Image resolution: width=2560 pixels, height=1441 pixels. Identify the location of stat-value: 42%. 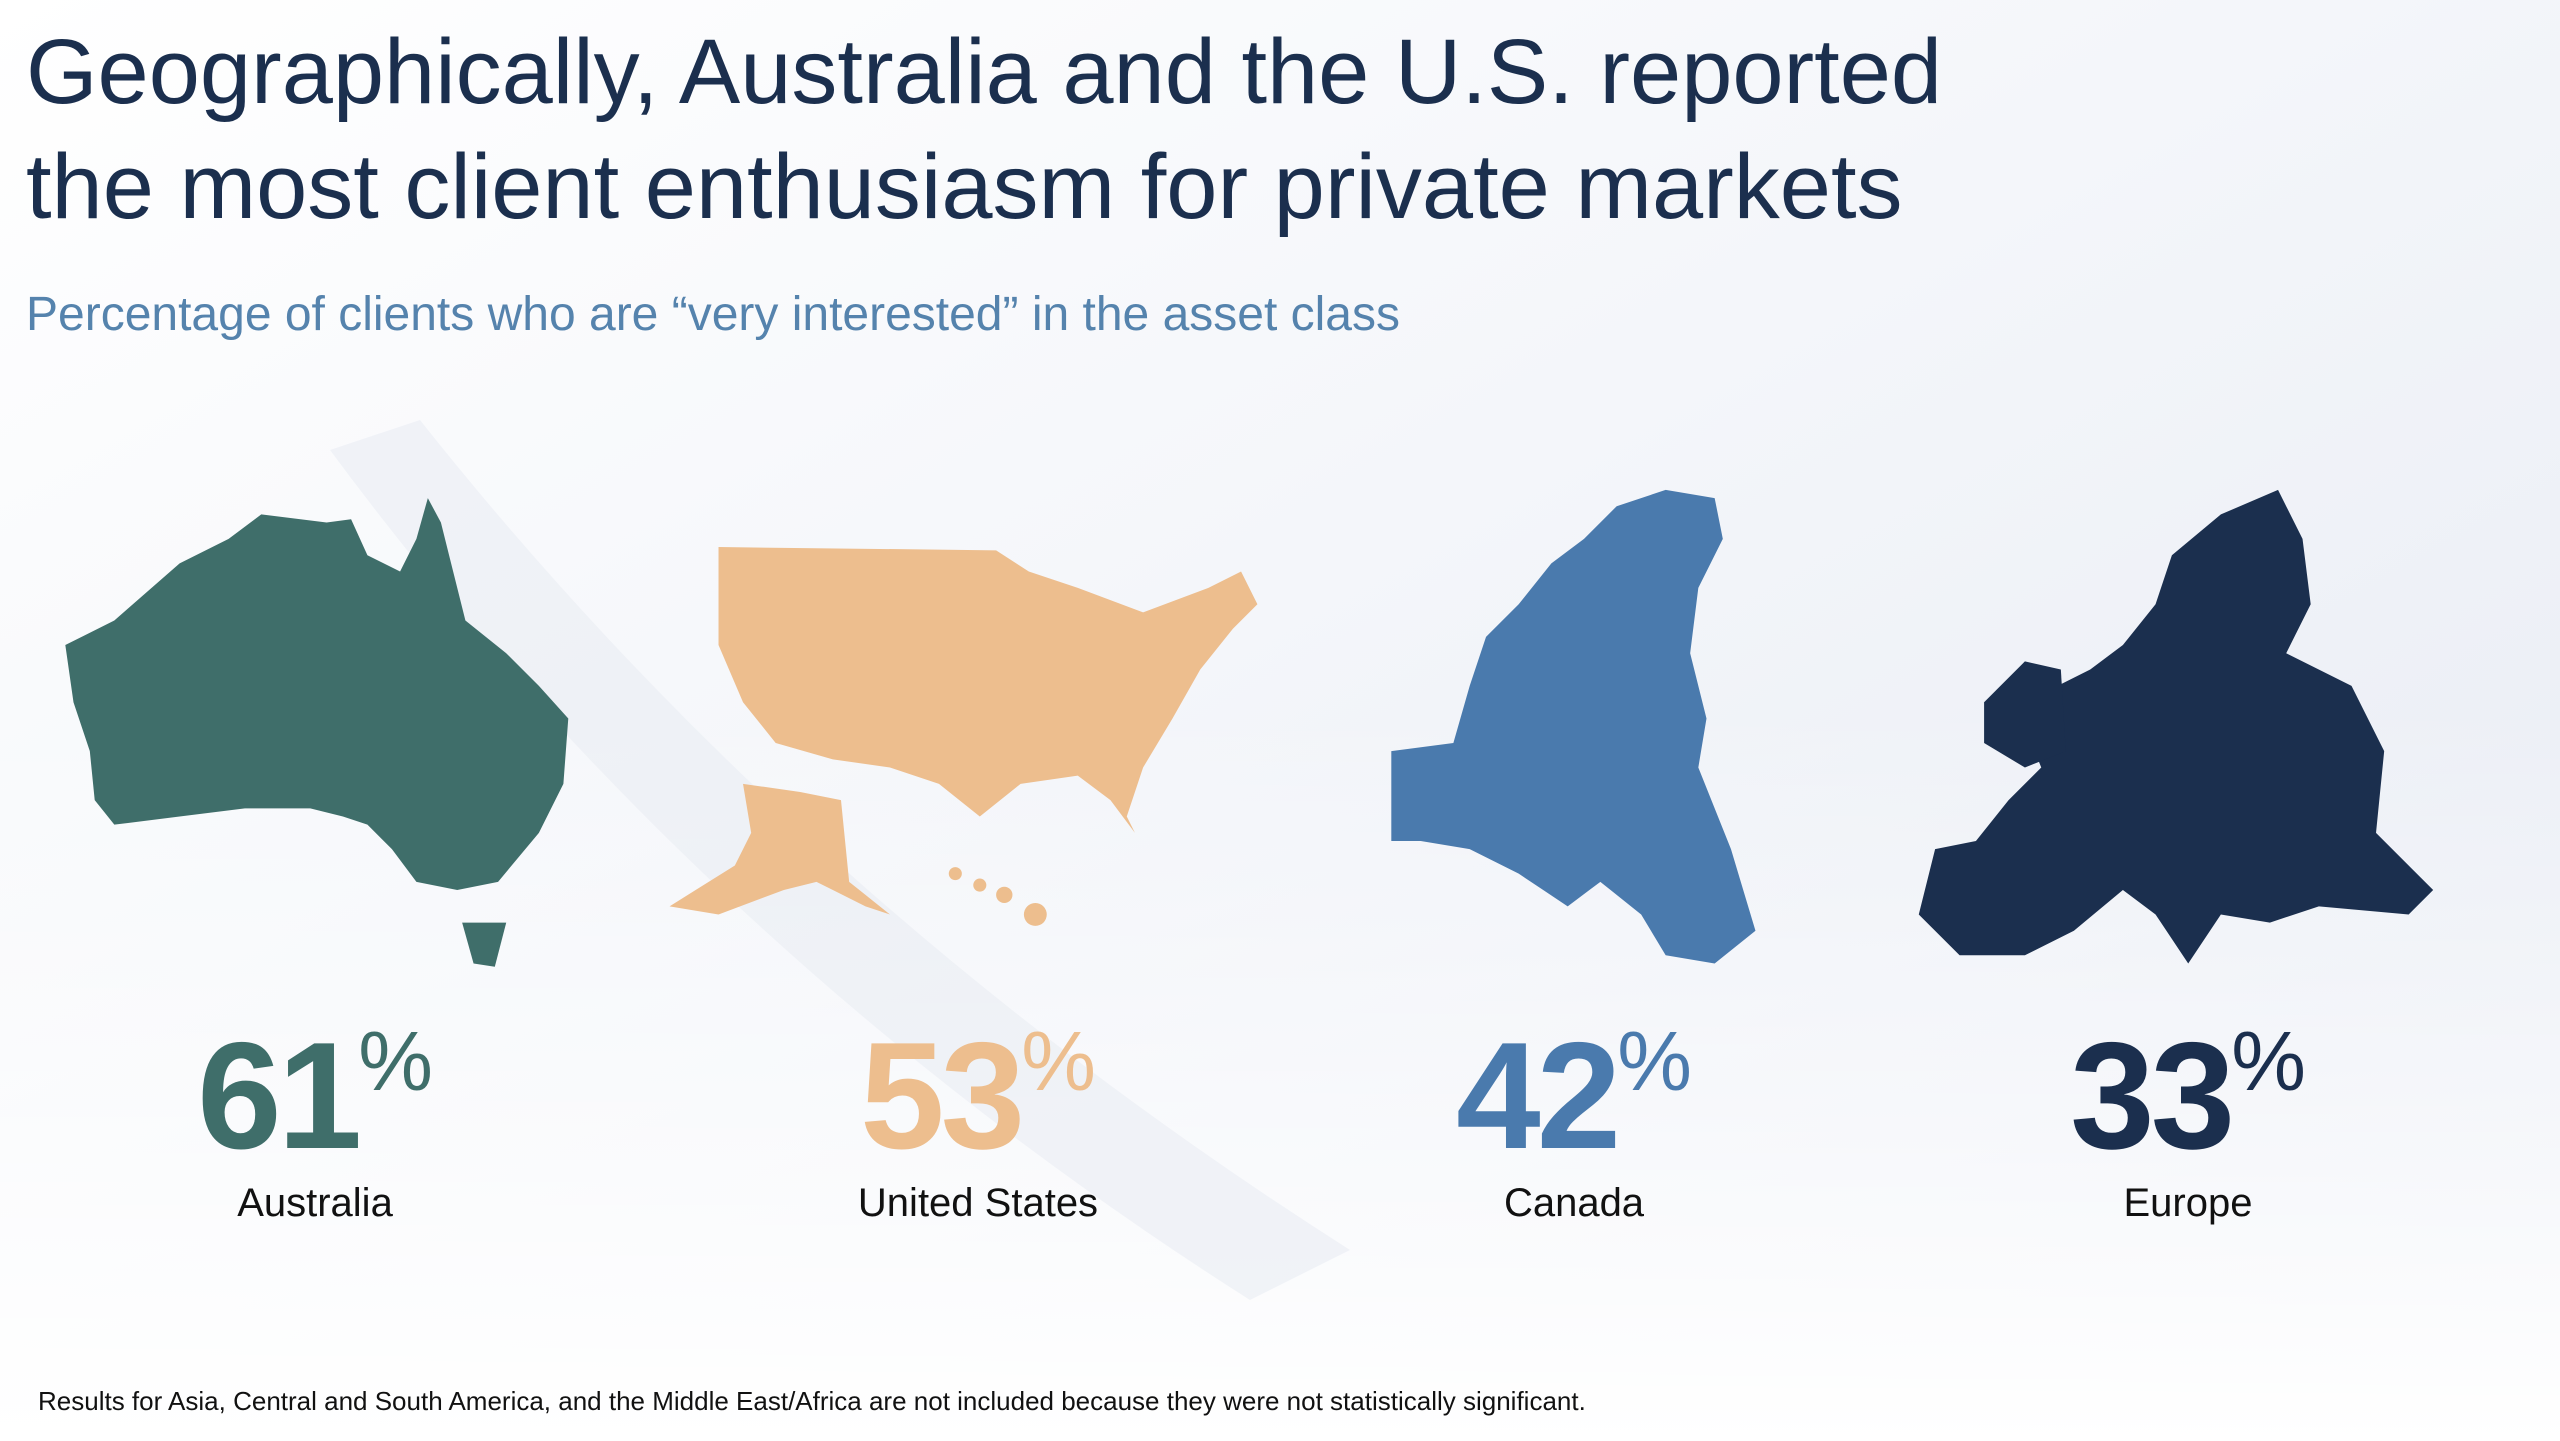
(1574, 1096).